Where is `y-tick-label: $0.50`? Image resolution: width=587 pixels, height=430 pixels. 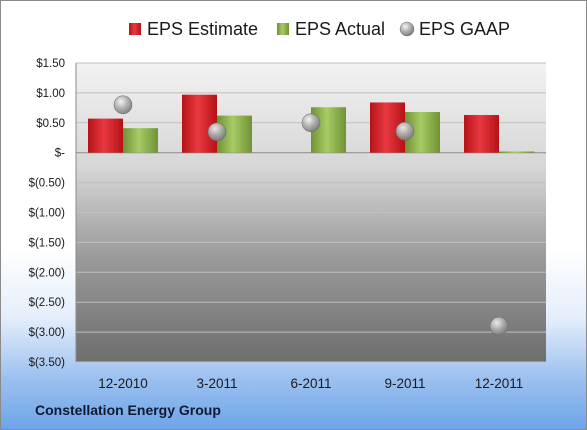
y-tick-label: $0.50 is located at coordinates (50, 124).